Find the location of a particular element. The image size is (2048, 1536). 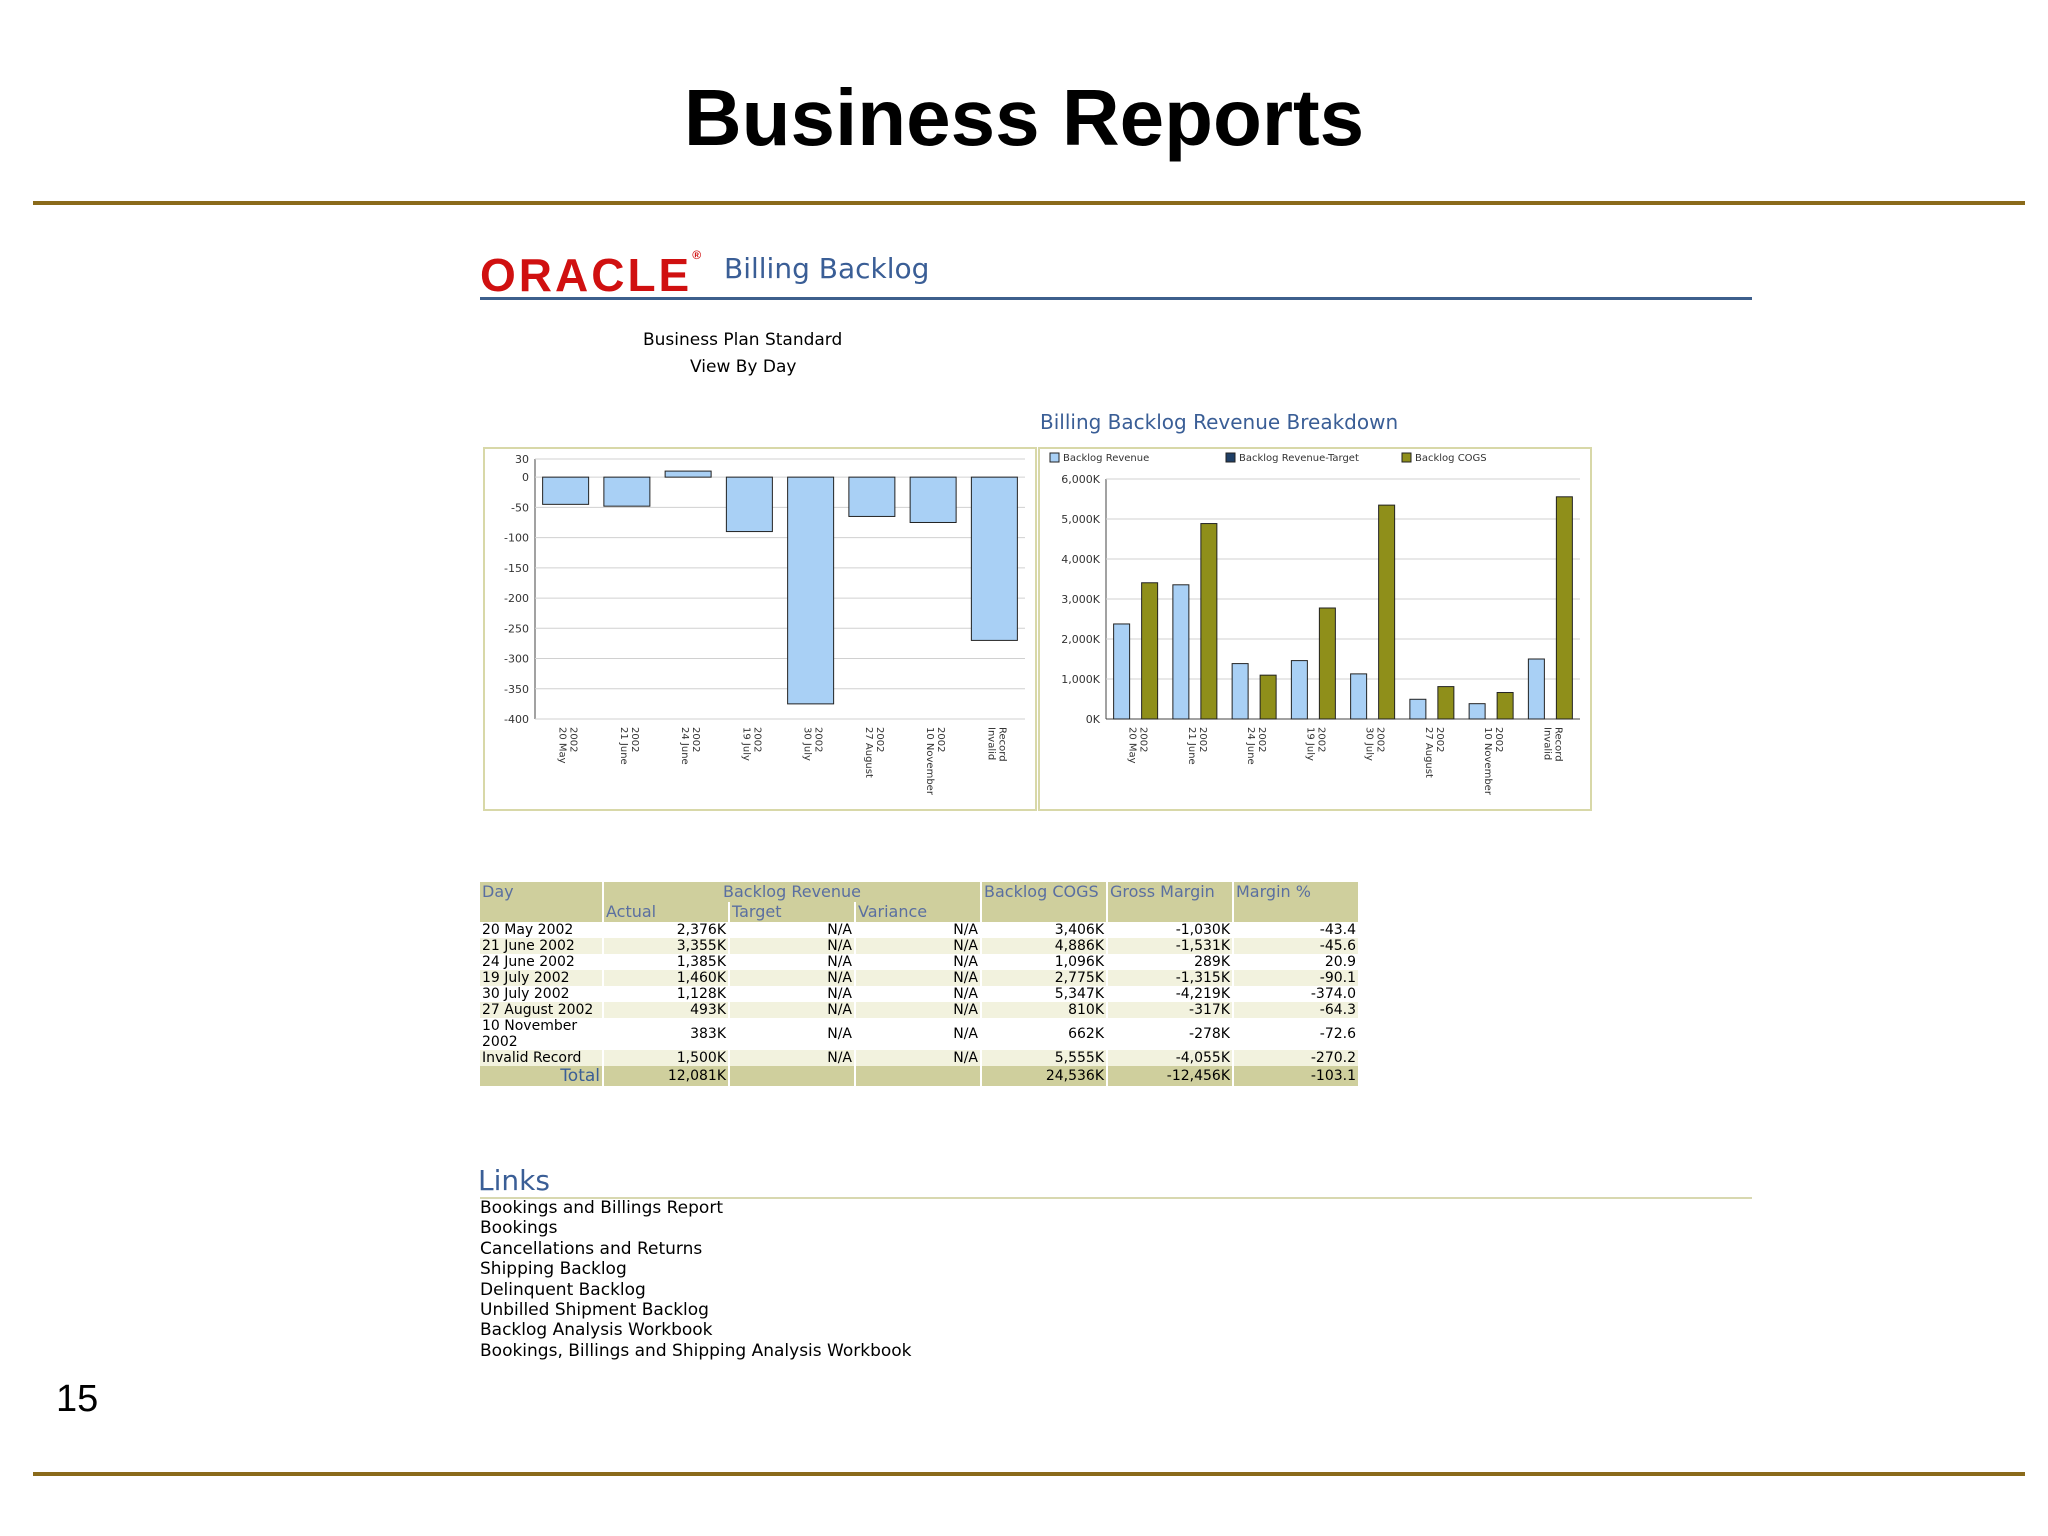

x-tick-label: 21 June is located at coordinates (1191, 746).